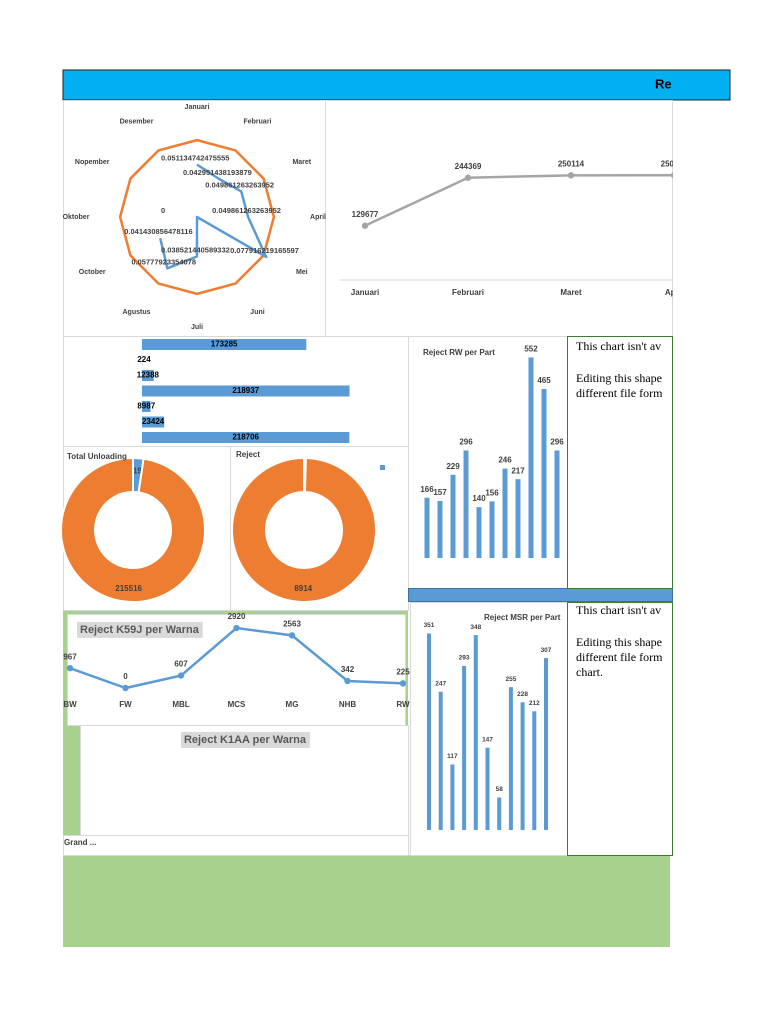  I want to click on x-tick-label: Maret, so click(571, 292).